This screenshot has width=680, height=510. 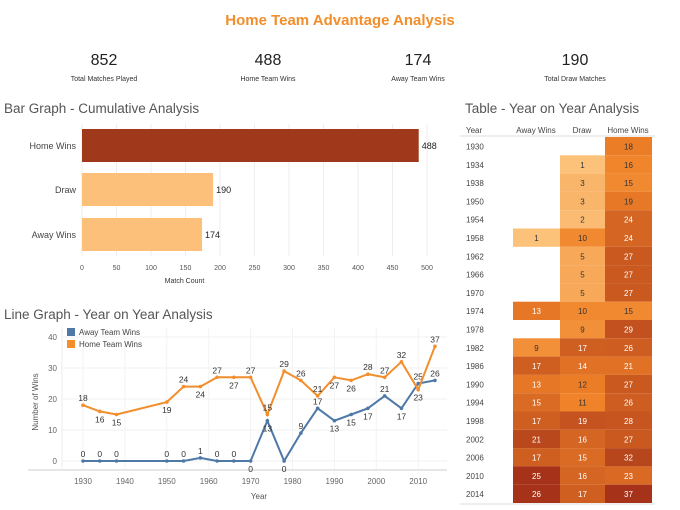 What do you see at coordinates (209, 481) in the screenshot?
I see `x-tick-label: 1960` at bounding box center [209, 481].